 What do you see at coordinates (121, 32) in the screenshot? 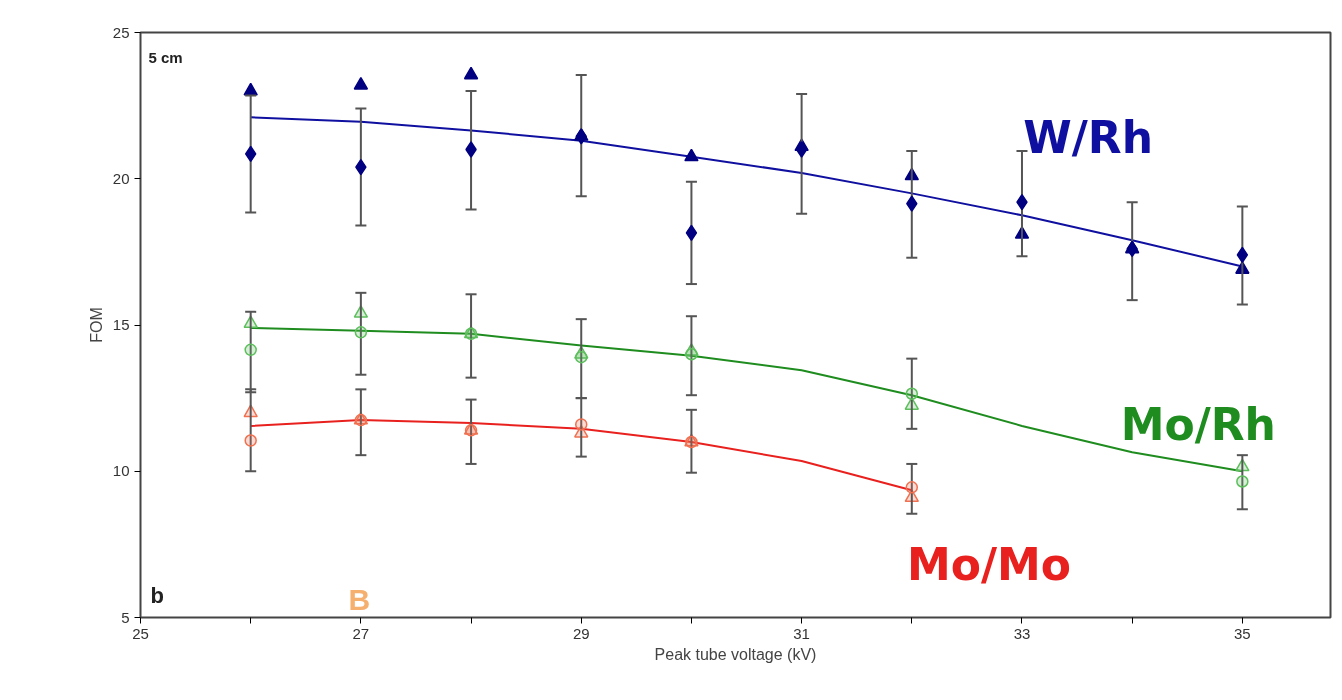
I see `y-tick-label: 25` at bounding box center [121, 32].